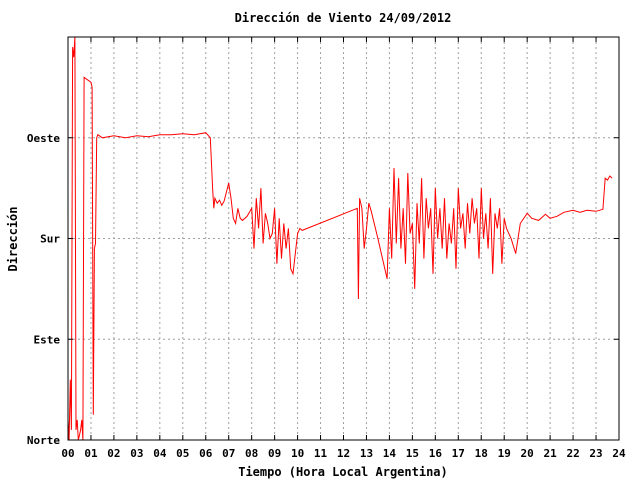 The height and width of the screenshot is (480, 640). Describe the element at coordinates (206, 453) in the screenshot. I see `x-tick-label: 06` at that location.